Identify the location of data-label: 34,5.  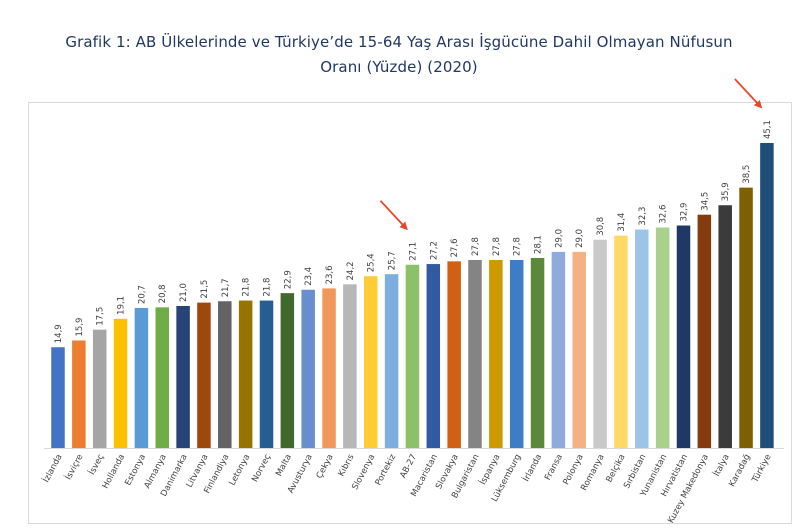
(705, 201).